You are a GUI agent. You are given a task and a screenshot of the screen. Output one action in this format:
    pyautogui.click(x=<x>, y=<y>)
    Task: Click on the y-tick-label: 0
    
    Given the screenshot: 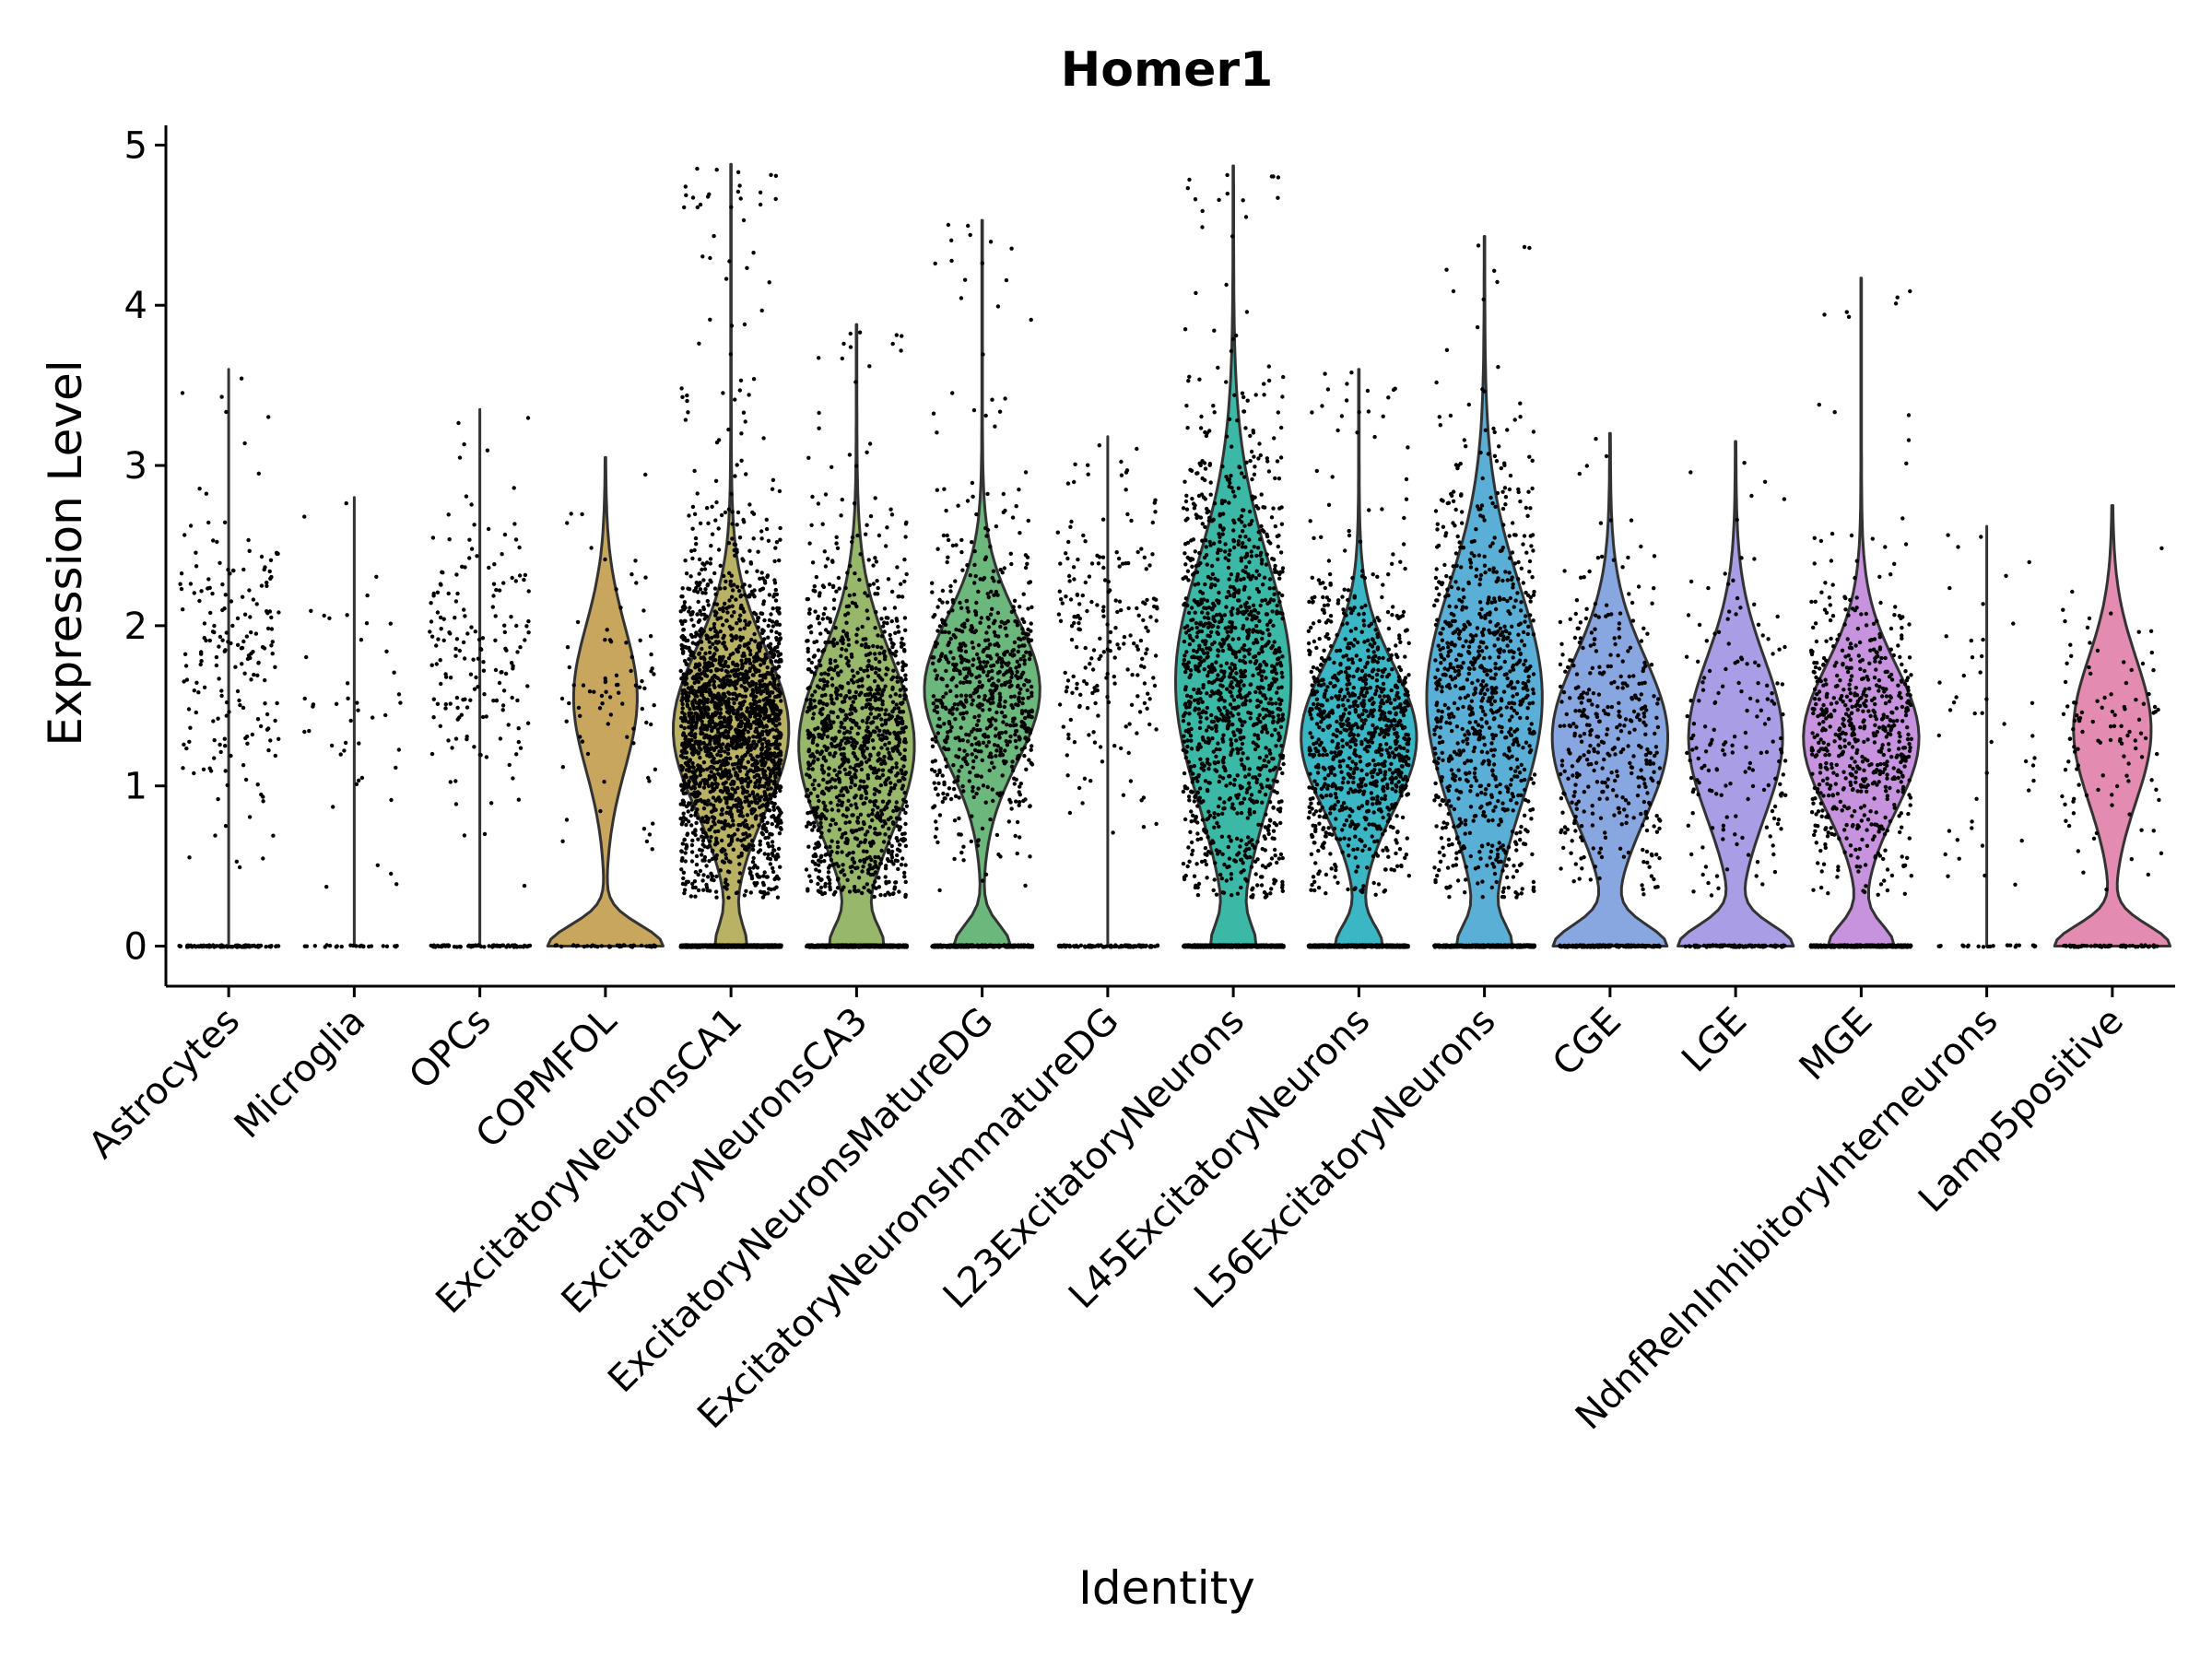 What is the action you would take?
    pyautogui.click(x=135, y=947)
    